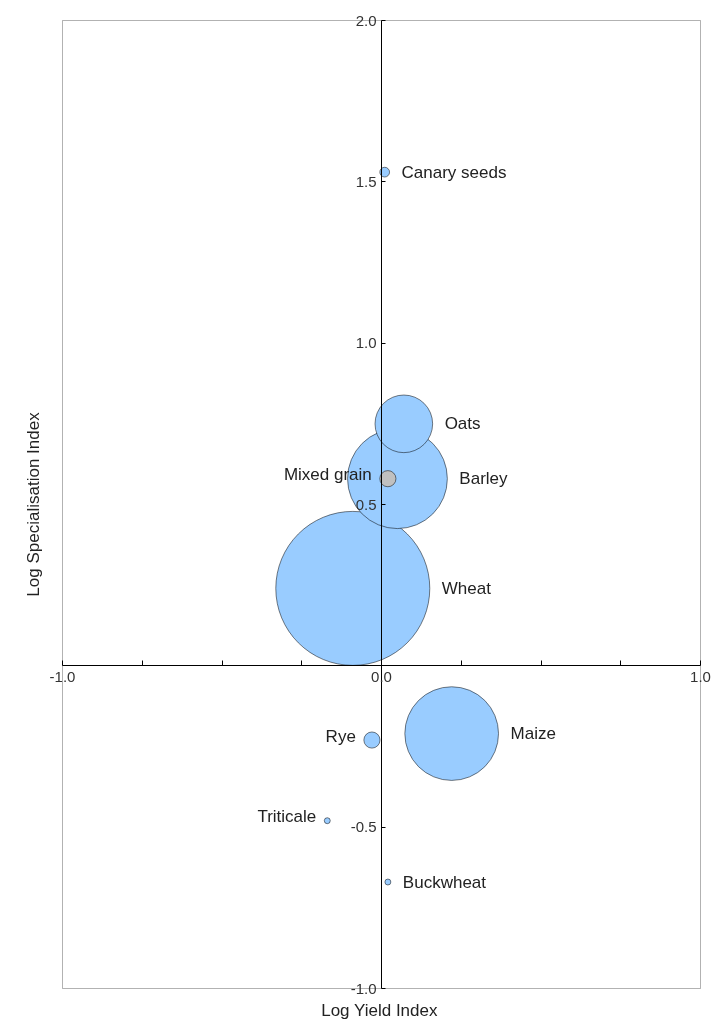  What do you see at coordinates (363, 827) in the screenshot?
I see `y-tick-label: -0.5` at bounding box center [363, 827].